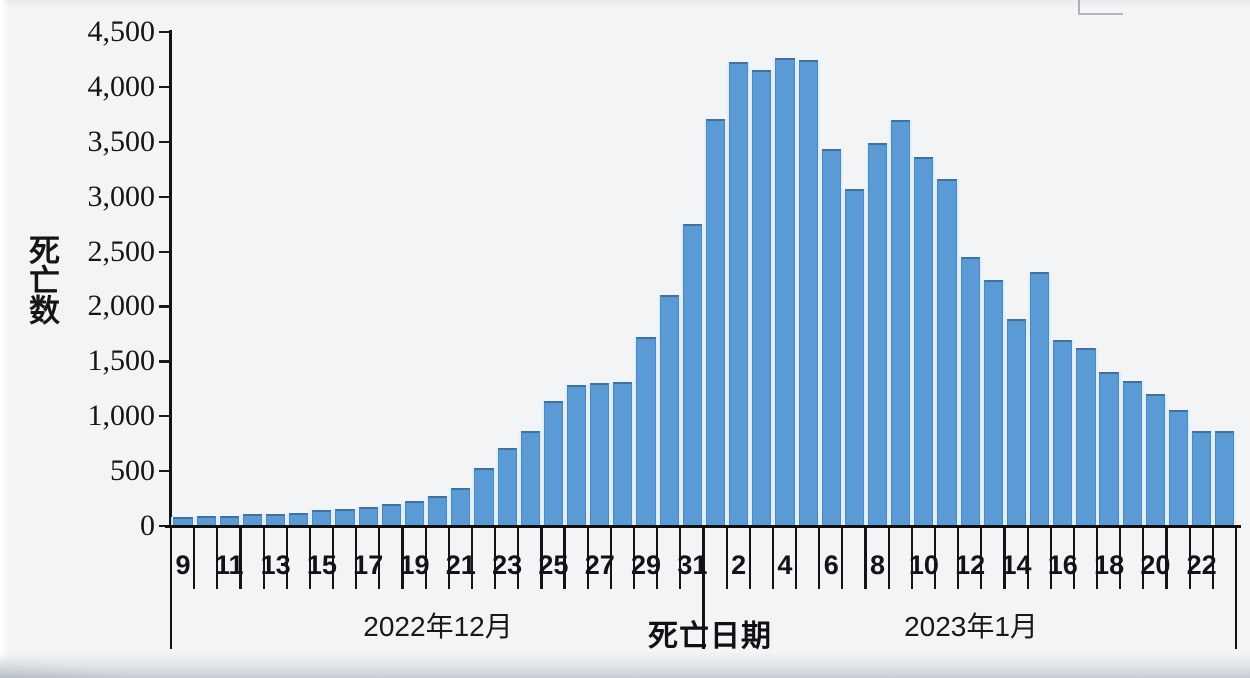 This screenshot has height=678, width=1250. I want to click on x-tick-label-15: 15, so click(321, 565).